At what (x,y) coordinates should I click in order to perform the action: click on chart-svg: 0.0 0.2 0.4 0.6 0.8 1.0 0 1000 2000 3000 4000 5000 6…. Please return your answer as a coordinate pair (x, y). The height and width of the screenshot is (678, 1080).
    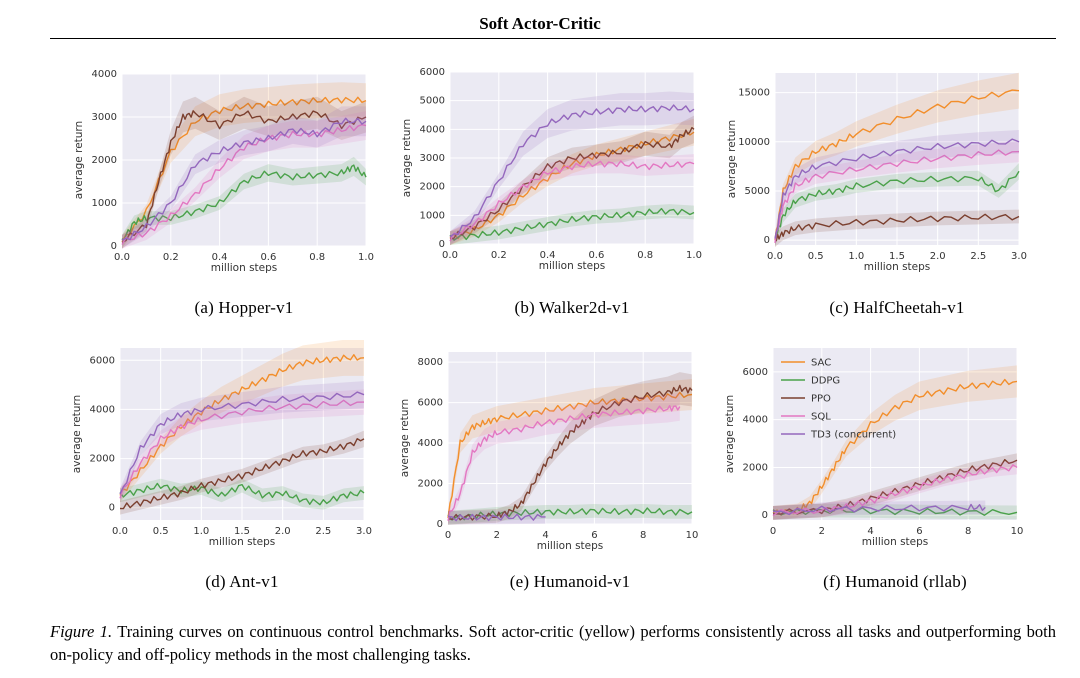
    Looking at the image, I should click on (551, 169).